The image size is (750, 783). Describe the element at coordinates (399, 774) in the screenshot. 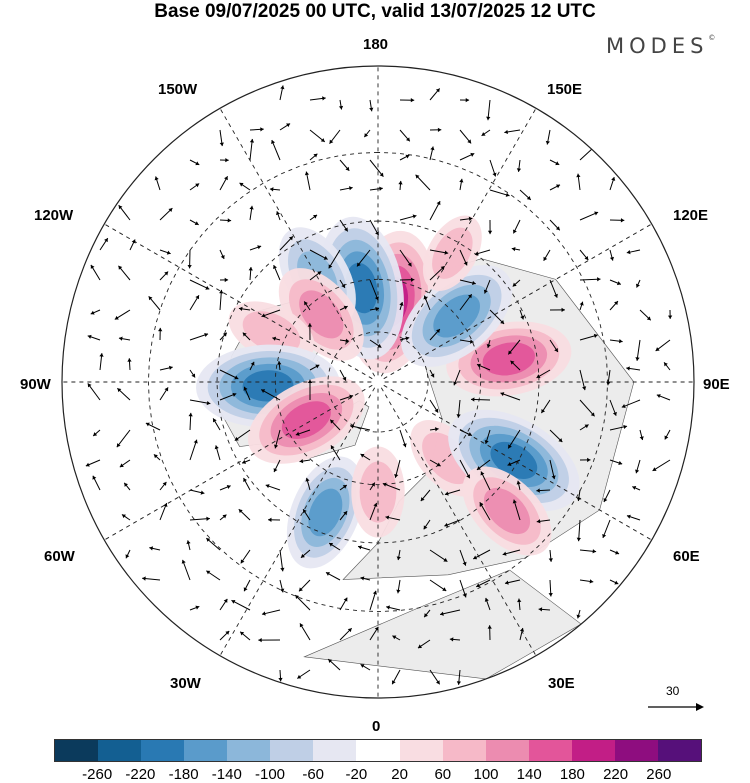

I see `colorbar-tick-label: 20` at that location.